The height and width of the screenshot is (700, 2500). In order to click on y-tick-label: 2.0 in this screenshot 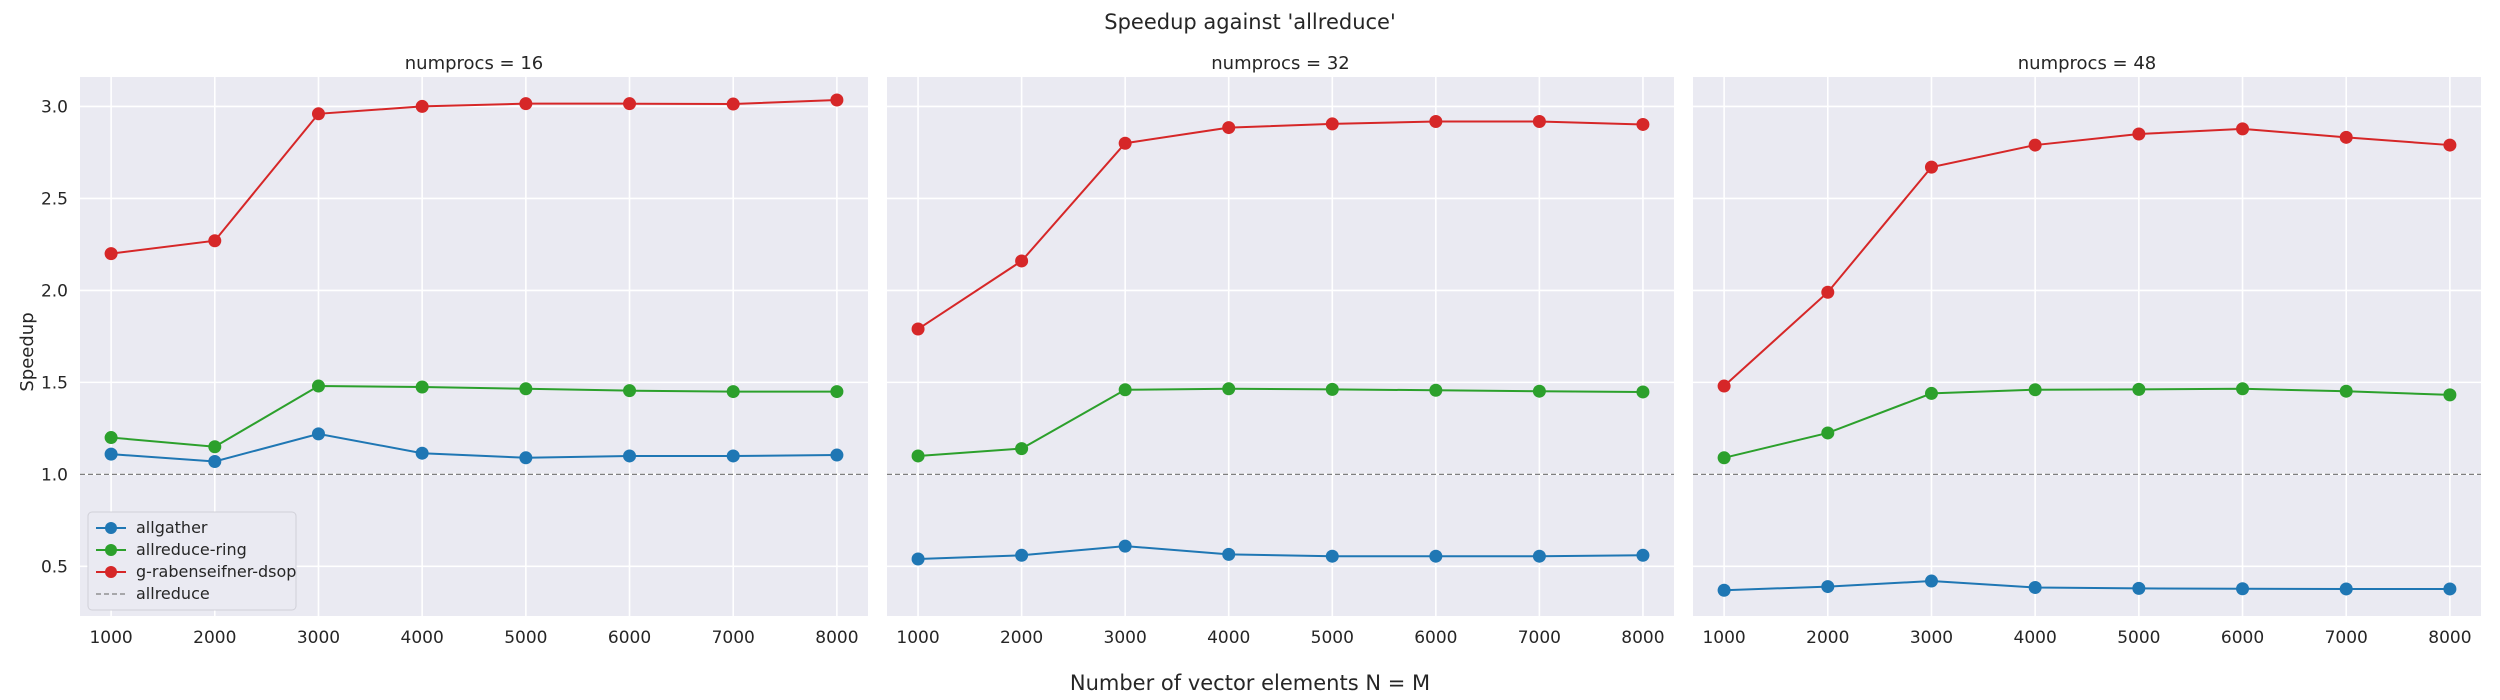, I will do `click(54, 291)`.